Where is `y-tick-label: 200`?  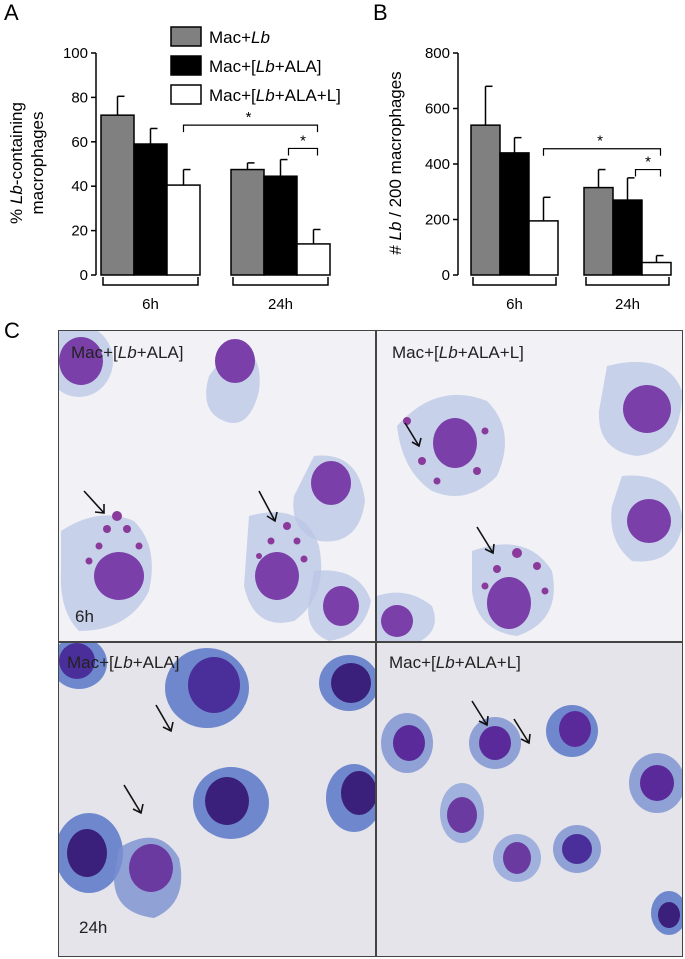
y-tick-label: 200 is located at coordinates (437, 220).